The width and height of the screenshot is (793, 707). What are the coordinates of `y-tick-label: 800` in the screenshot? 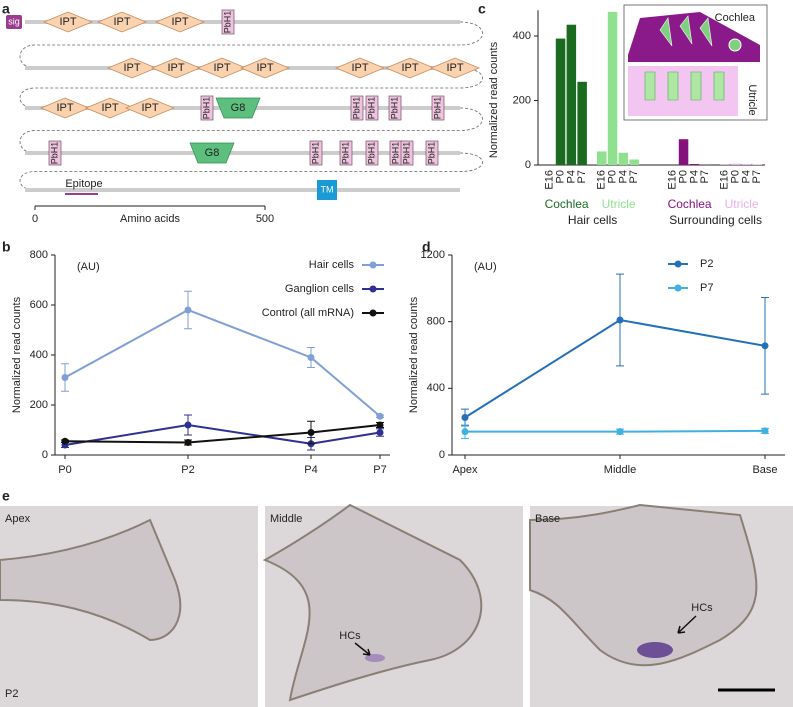 It's located at (39, 255).